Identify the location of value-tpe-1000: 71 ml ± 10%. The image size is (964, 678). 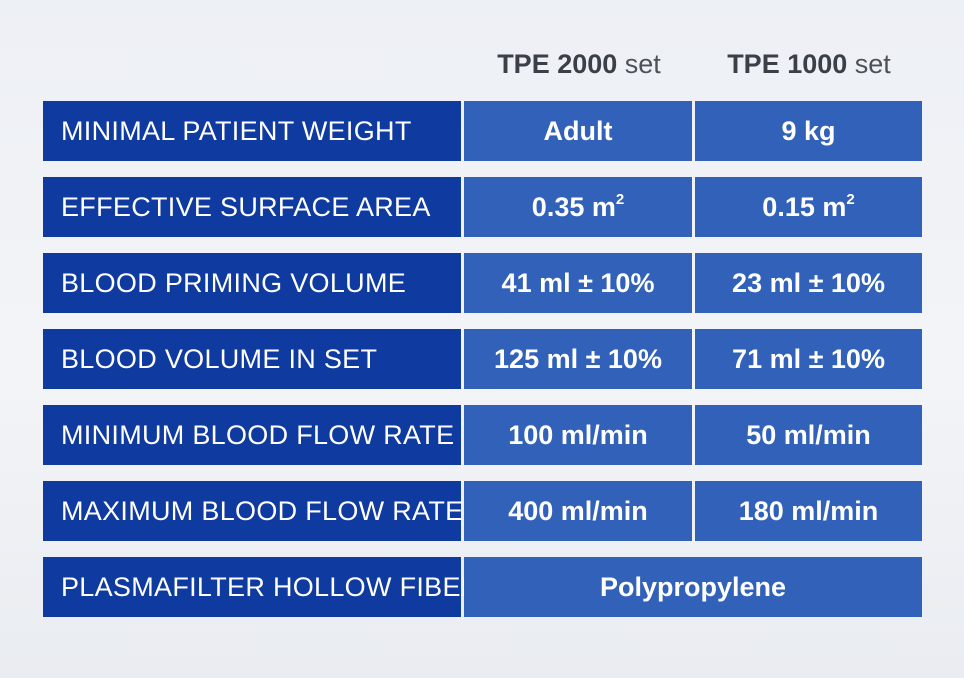
(808, 359).